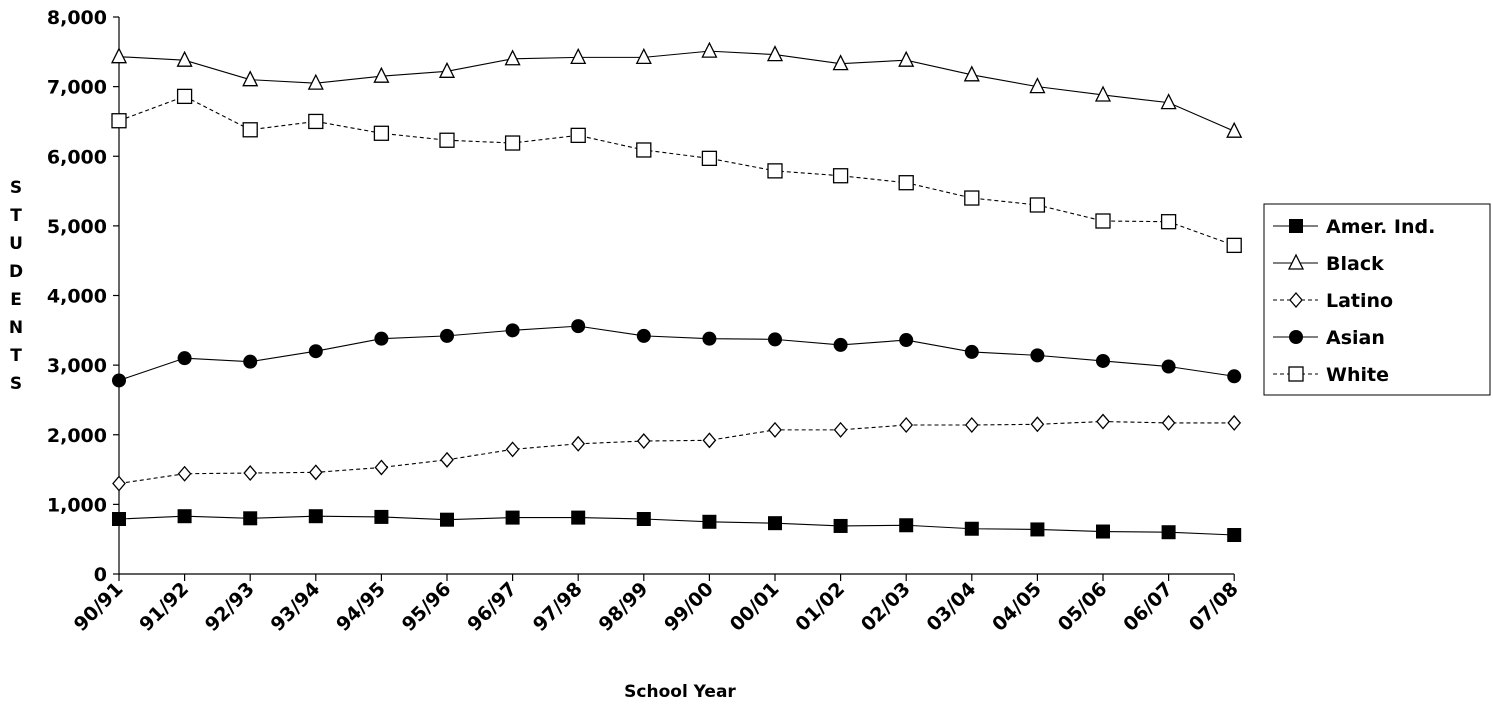  I want to click on series-line-asian, so click(676, 353).